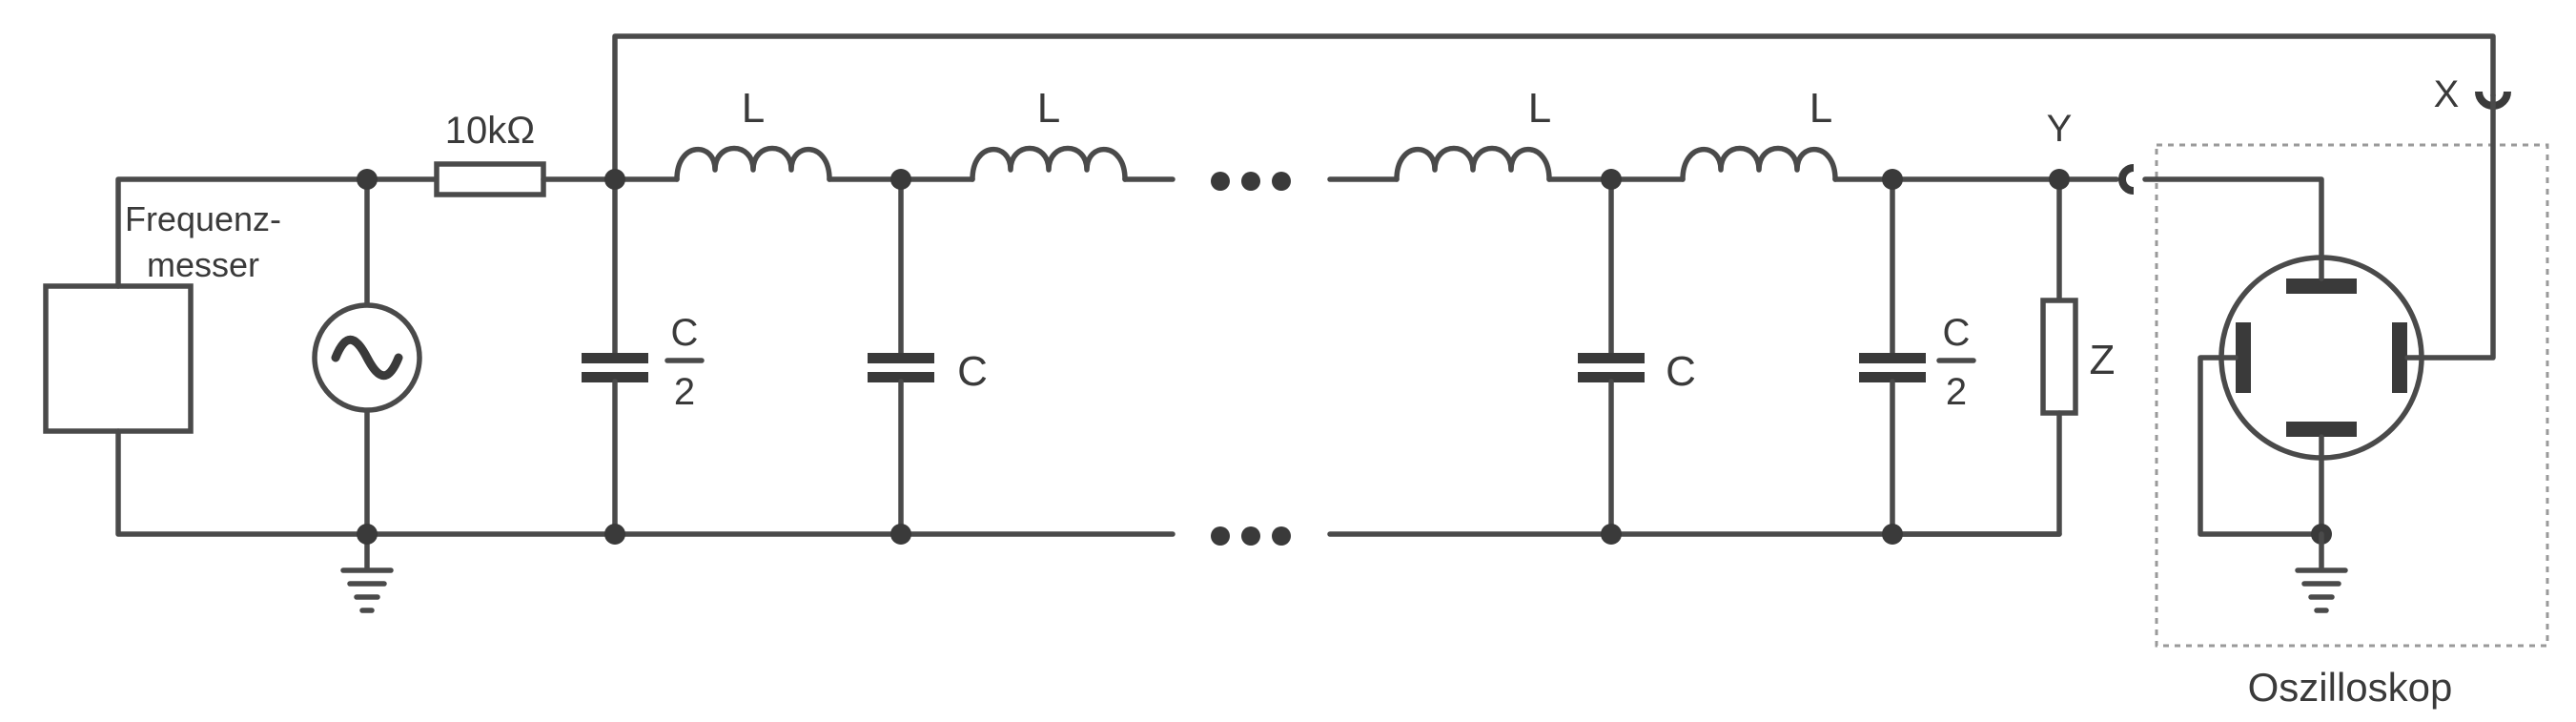  What do you see at coordinates (490, 131) in the screenshot?
I see `resistor-label: 10kΩ` at bounding box center [490, 131].